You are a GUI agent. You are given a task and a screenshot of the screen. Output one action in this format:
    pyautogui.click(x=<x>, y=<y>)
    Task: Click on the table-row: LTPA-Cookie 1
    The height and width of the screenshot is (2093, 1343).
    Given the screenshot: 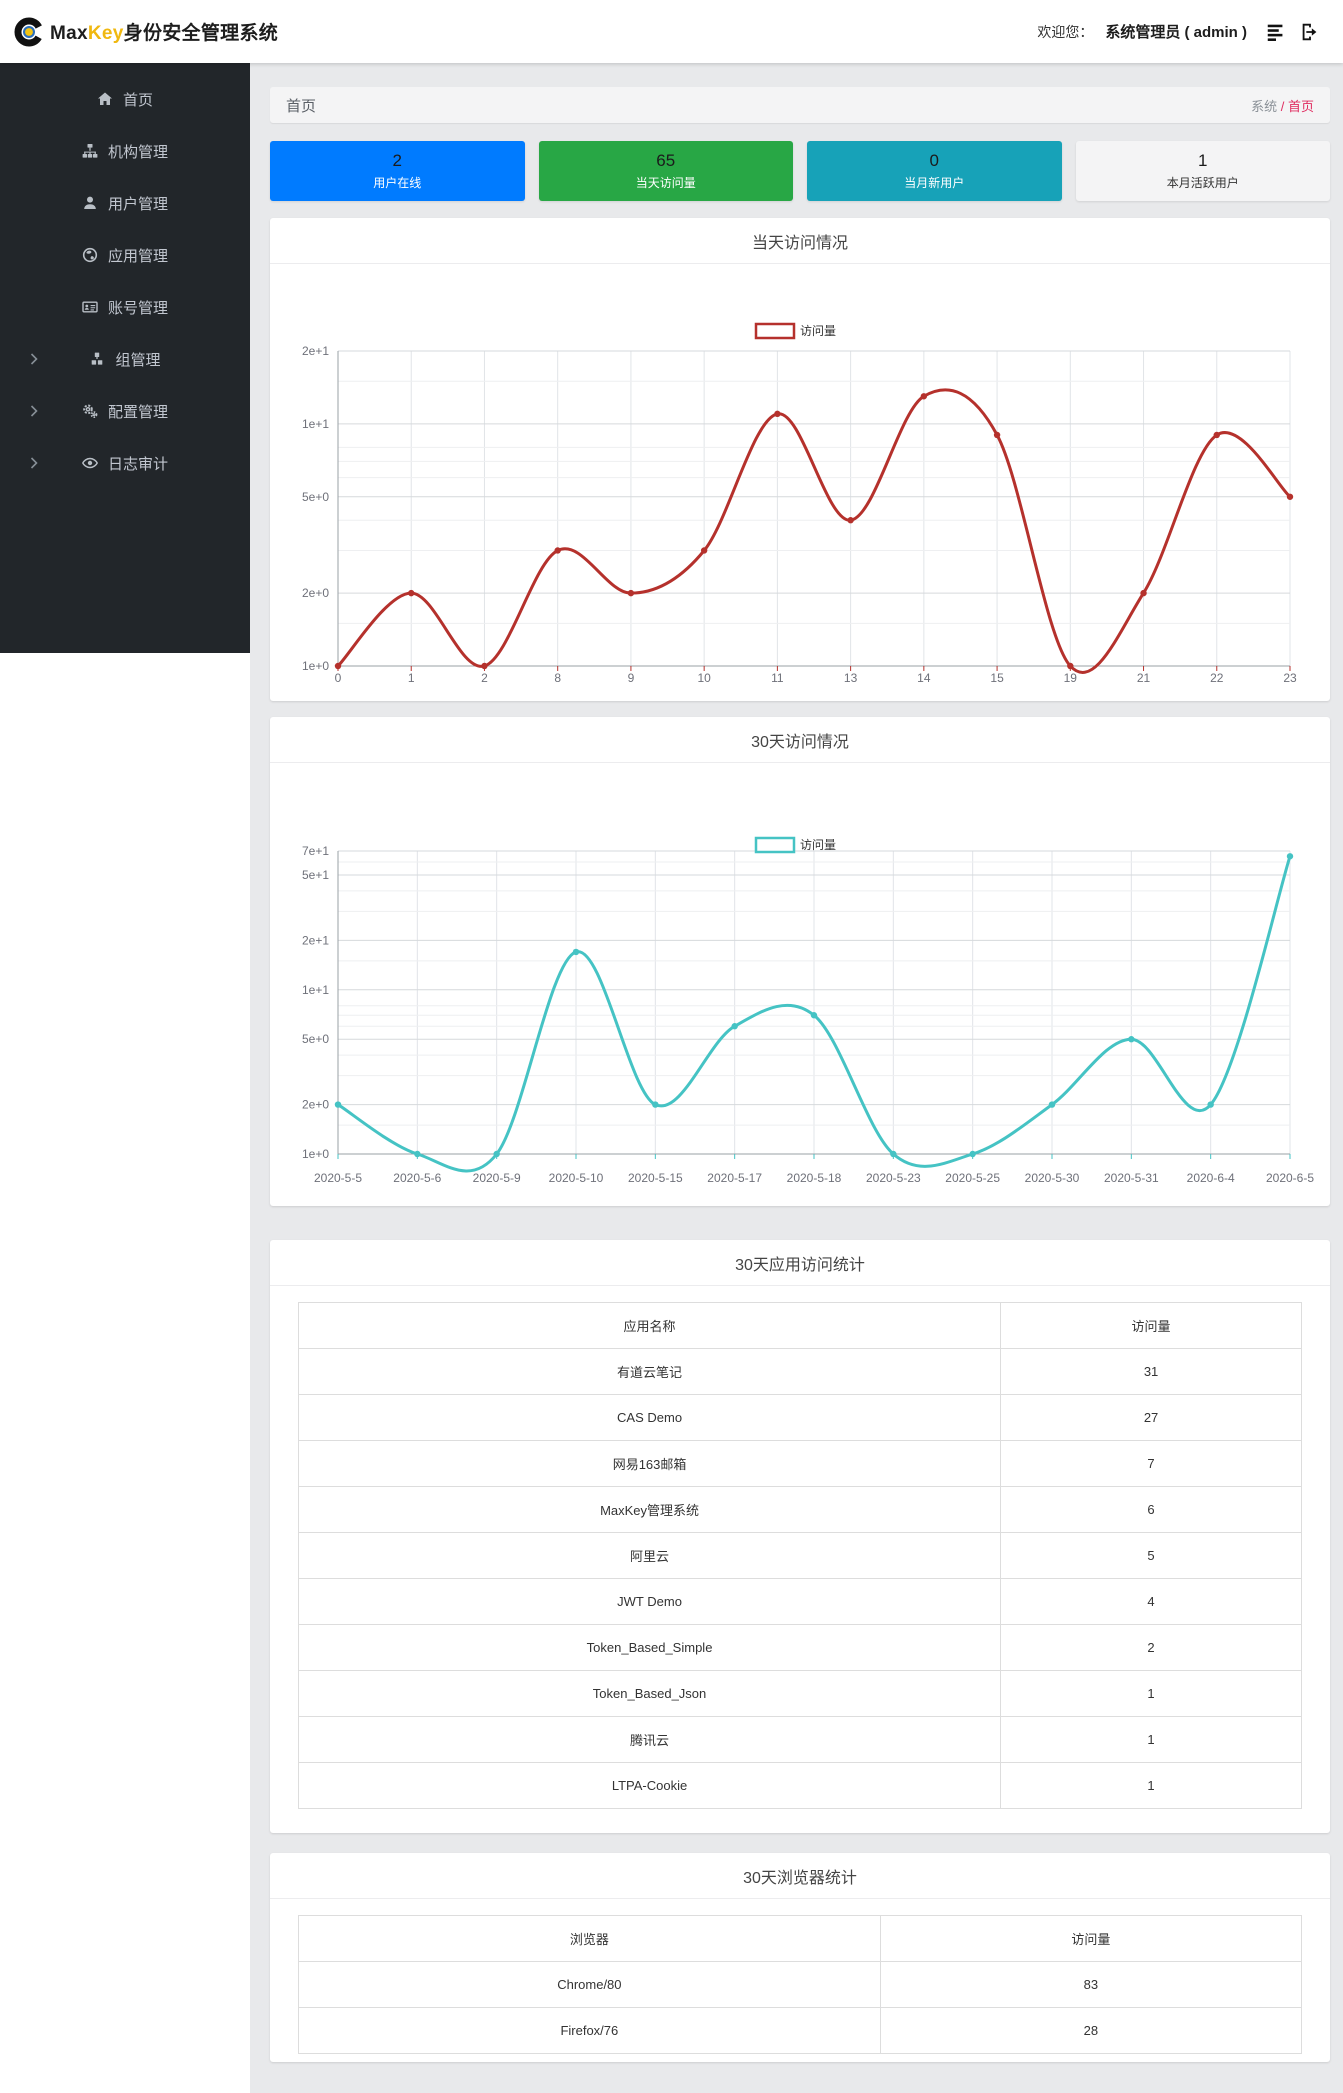 What is the action you would take?
    pyautogui.click(x=799, y=1785)
    